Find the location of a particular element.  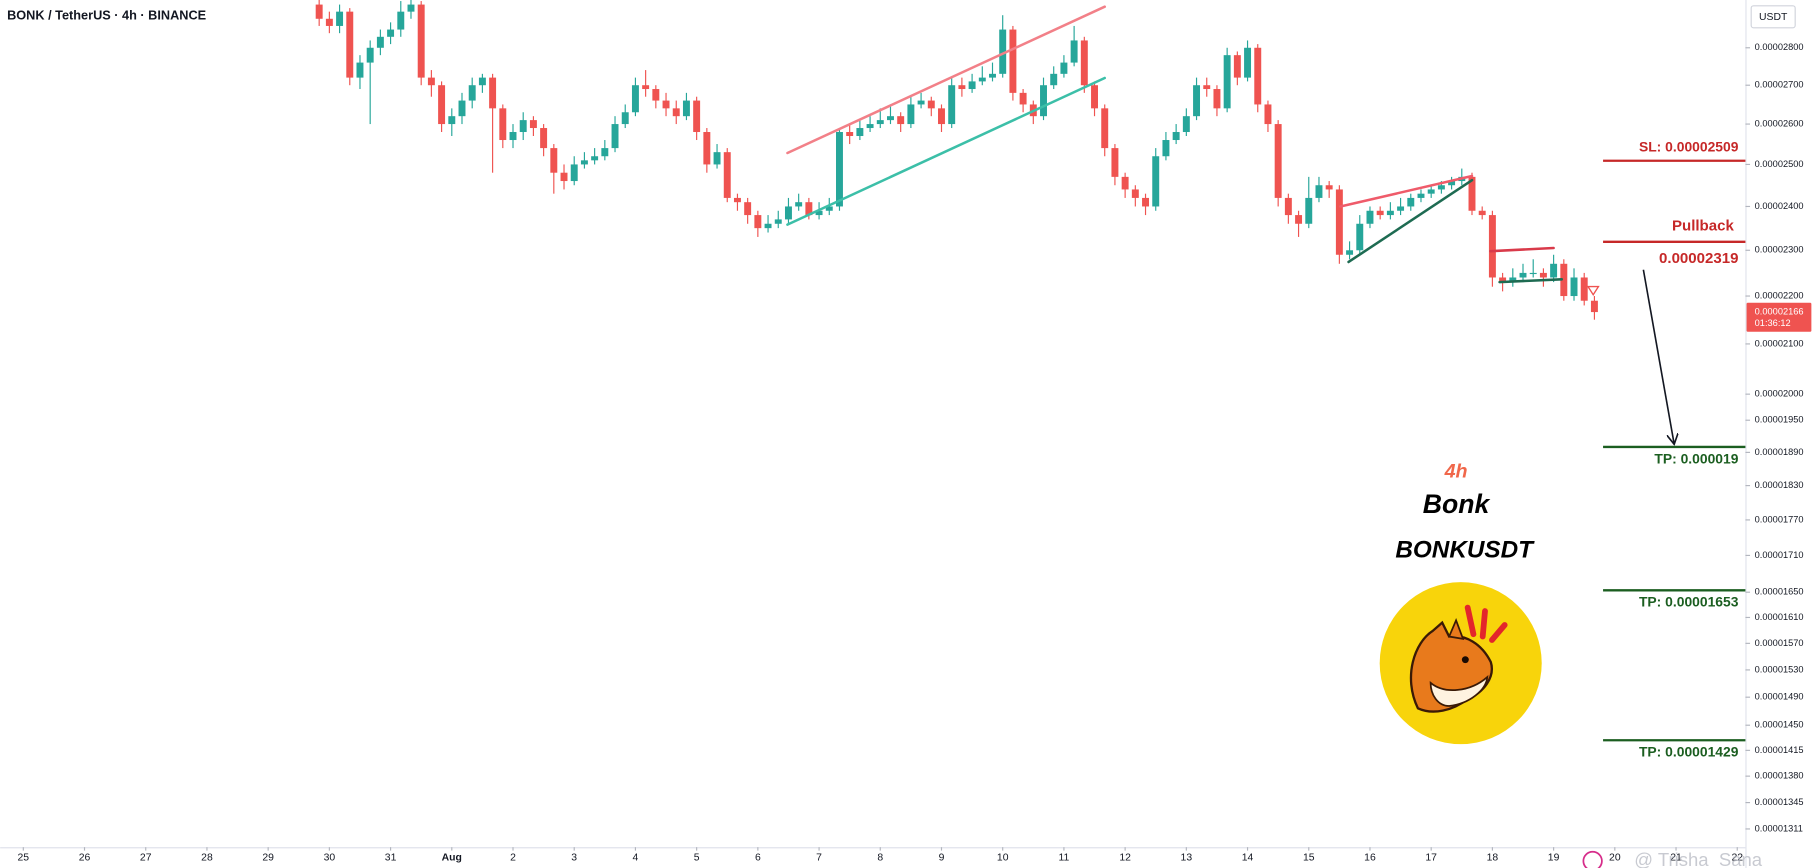

x-tick-label: 13 is located at coordinates (1187, 857).